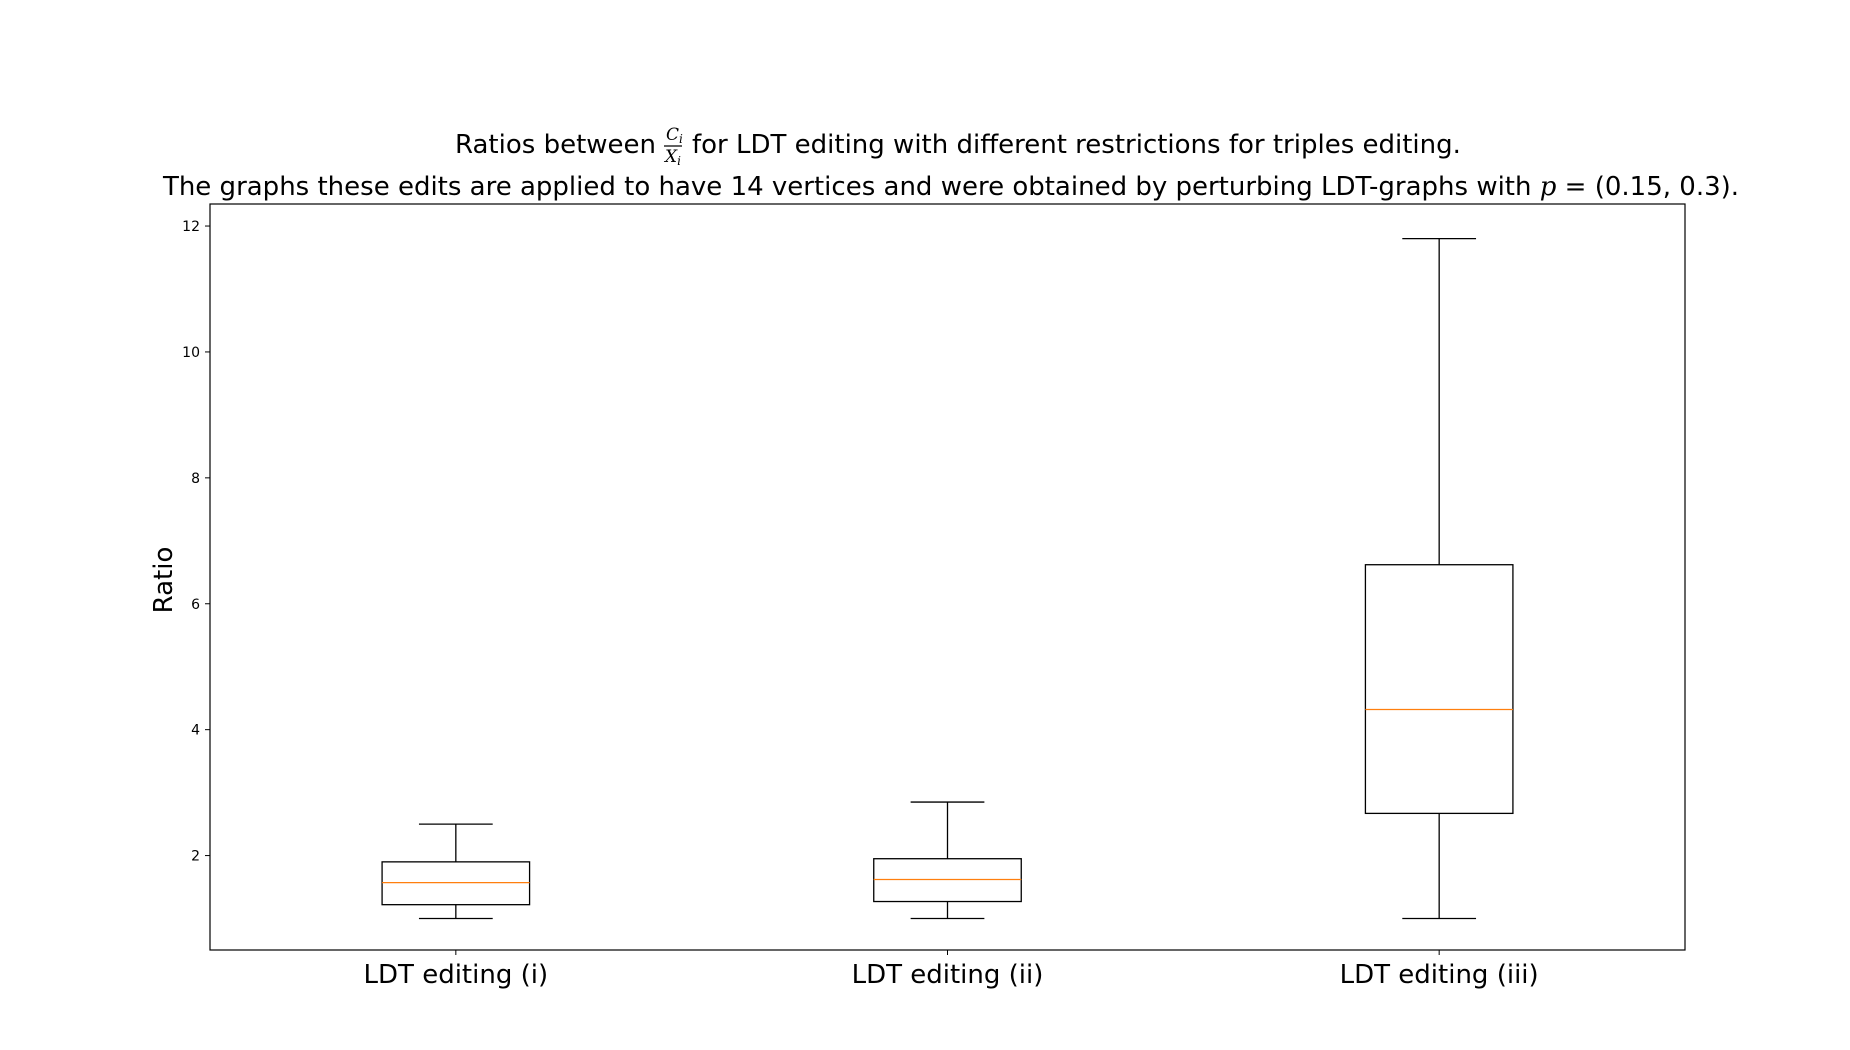 The image size is (1850, 1050). I want to click on y-tick-label: 10, so click(191, 353).